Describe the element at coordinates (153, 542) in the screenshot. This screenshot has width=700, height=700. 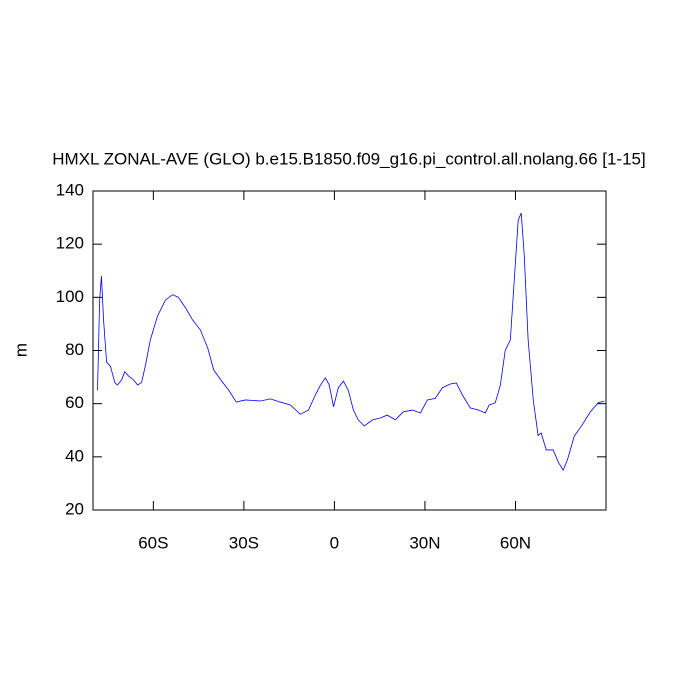
I see `x-tick-label: 60S` at that location.